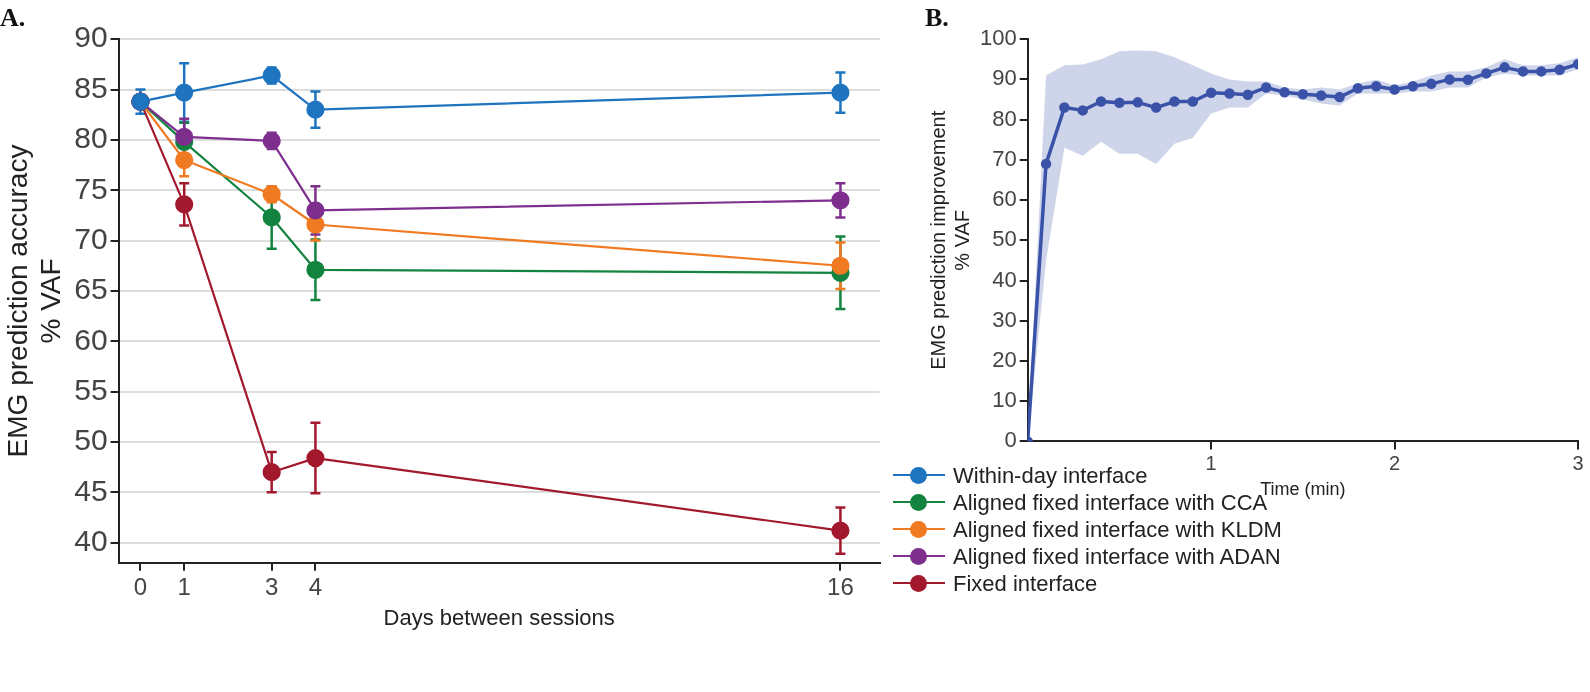 The width and height of the screenshot is (1590, 692). What do you see at coordinates (91, 87) in the screenshot?
I see `y-tick-label: 85` at bounding box center [91, 87].